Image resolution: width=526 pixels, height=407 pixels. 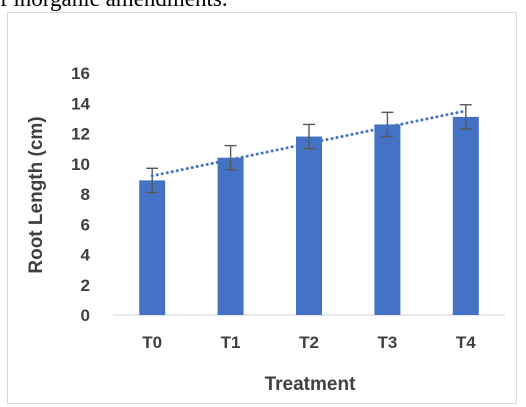 What do you see at coordinates (387, 342) in the screenshot?
I see `x-tick-label: T3` at bounding box center [387, 342].